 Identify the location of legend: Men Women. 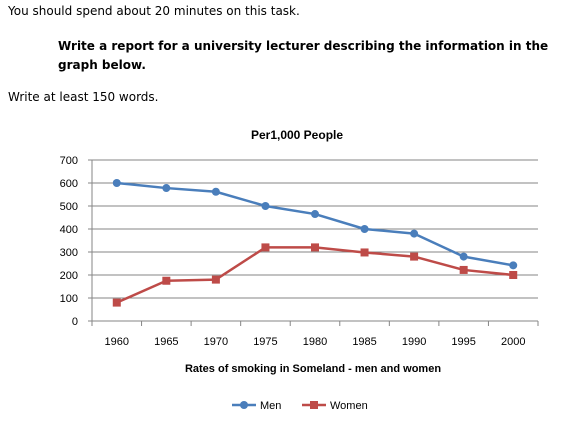
(300, 406).